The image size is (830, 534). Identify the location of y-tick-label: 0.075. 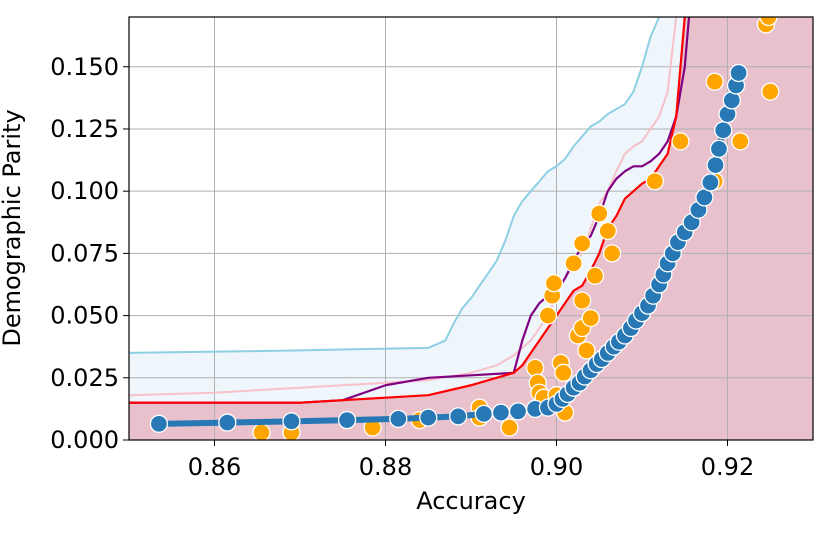
(84, 253).